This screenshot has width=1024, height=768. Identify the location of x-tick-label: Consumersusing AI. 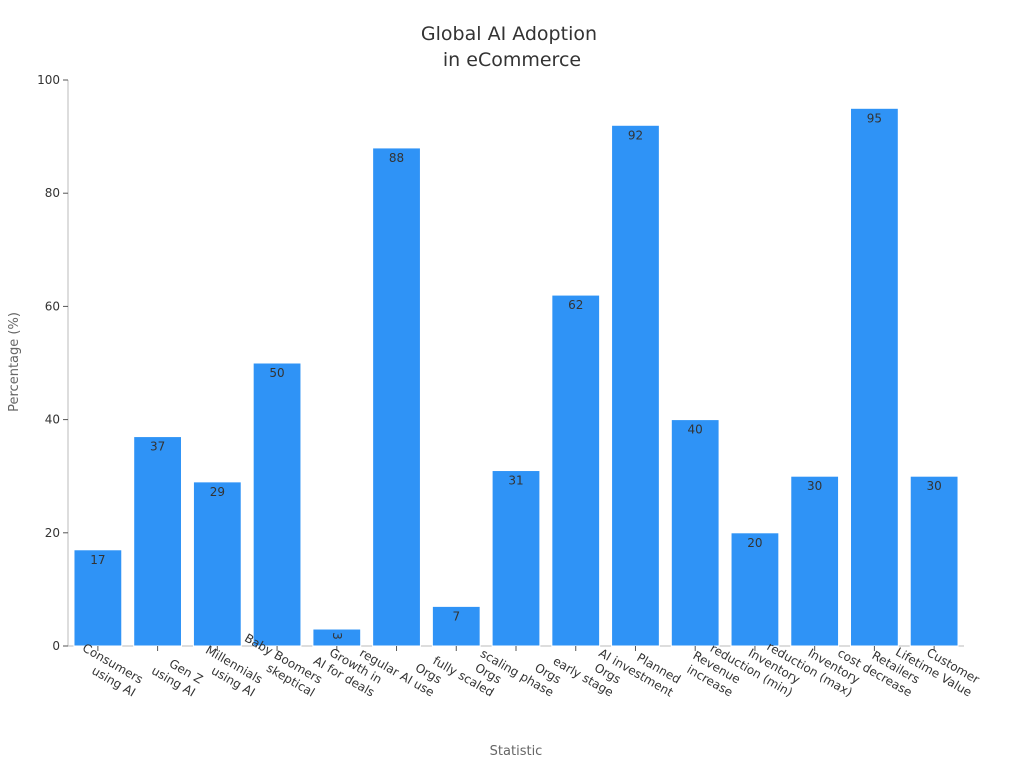
(109, 670).